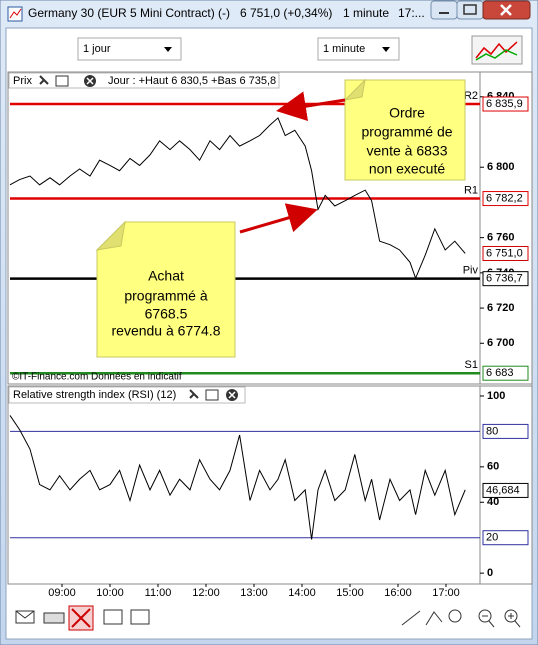  Describe the element at coordinates (97, 49) in the screenshot. I see `period-value: 1 jour` at that location.